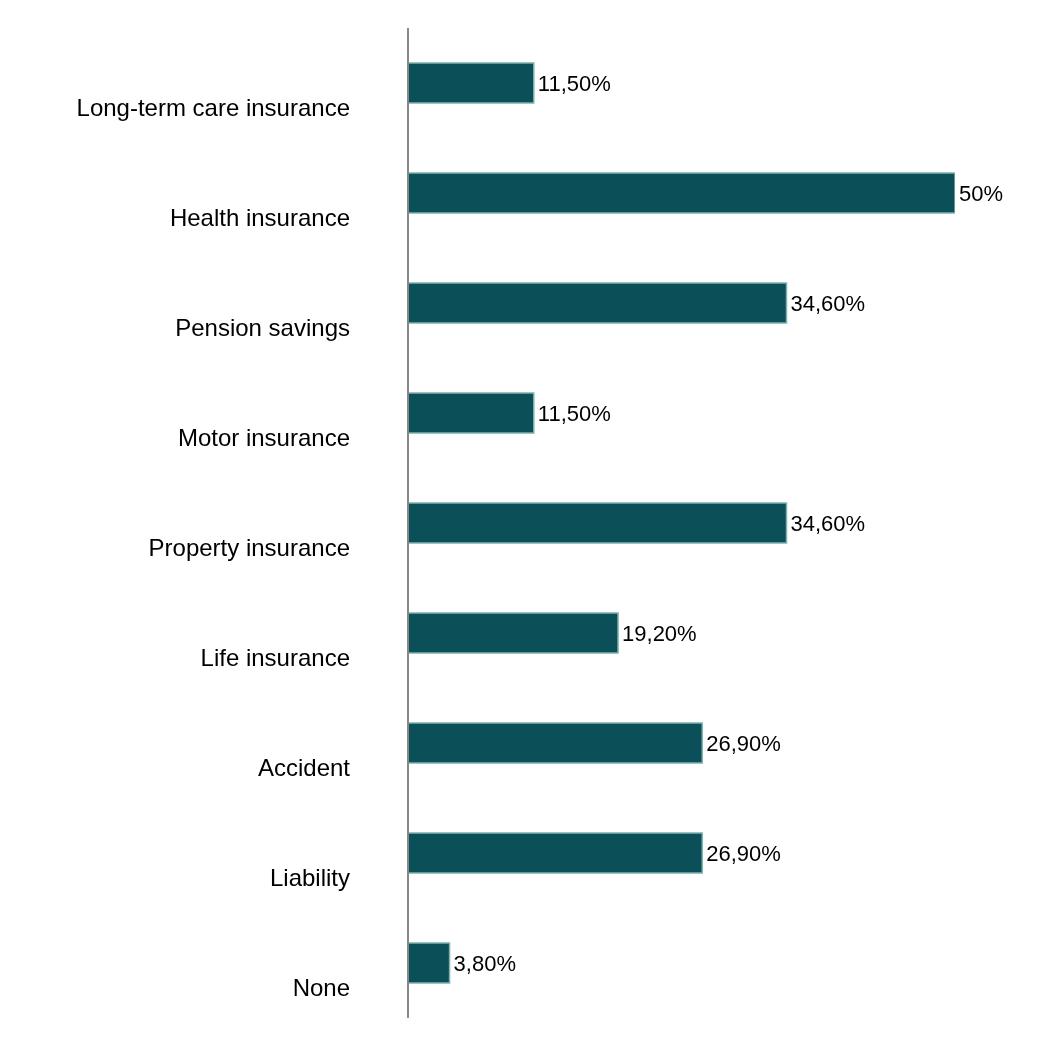  Describe the element at coordinates (213, 107) in the screenshot. I see `y-tick-label: Long-term care insurance` at that location.